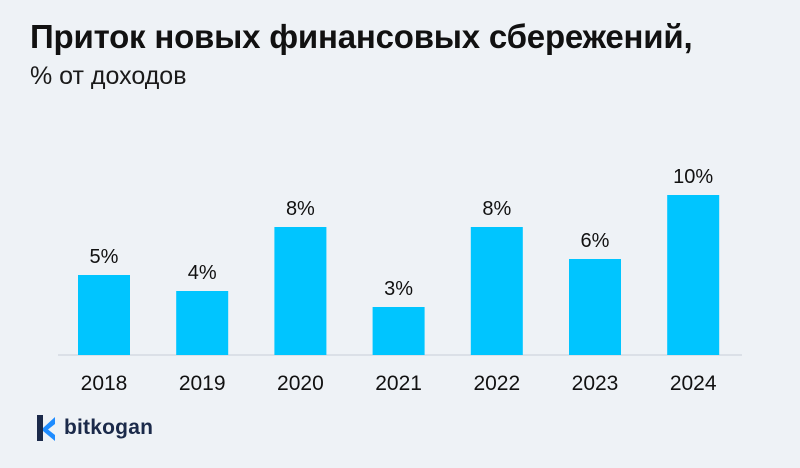  Describe the element at coordinates (202, 383) in the screenshot. I see `x-tick-label-2019: 2019` at that location.